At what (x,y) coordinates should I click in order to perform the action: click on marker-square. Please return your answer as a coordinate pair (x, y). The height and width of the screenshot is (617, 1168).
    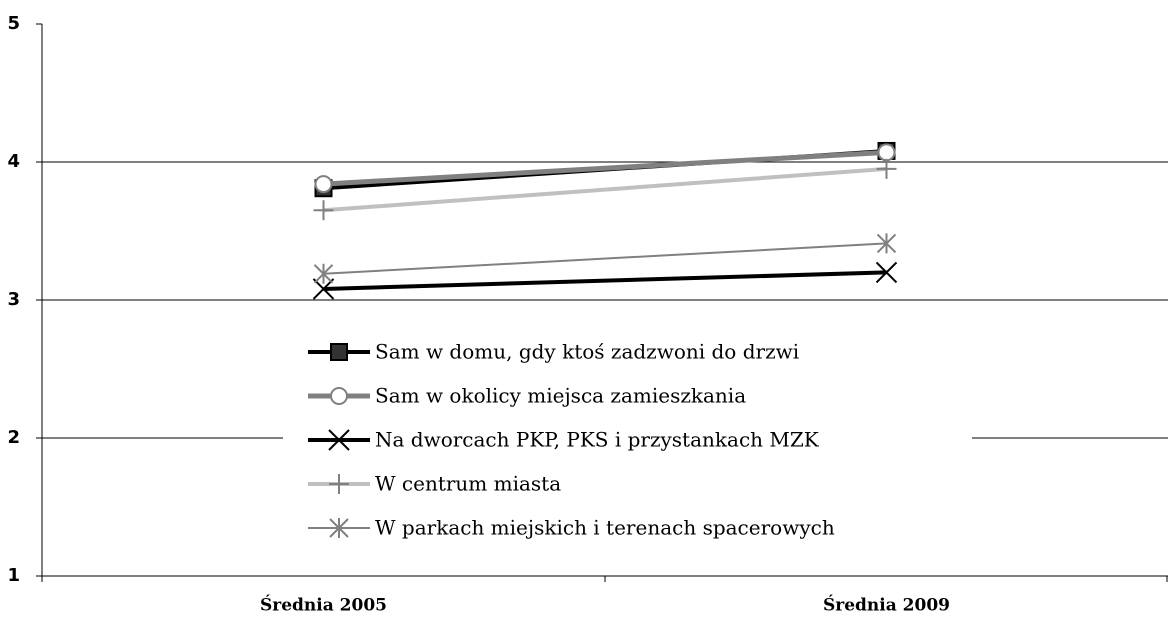
    Looking at the image, I should click on (339, 352).